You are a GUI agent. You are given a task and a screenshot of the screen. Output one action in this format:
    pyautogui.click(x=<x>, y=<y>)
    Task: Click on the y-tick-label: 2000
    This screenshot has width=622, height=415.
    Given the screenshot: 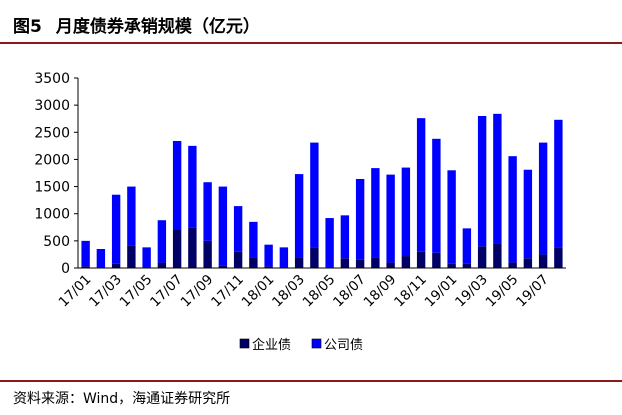 What is the action you would take?
    pyautogui.click(x=52, y=160)
    